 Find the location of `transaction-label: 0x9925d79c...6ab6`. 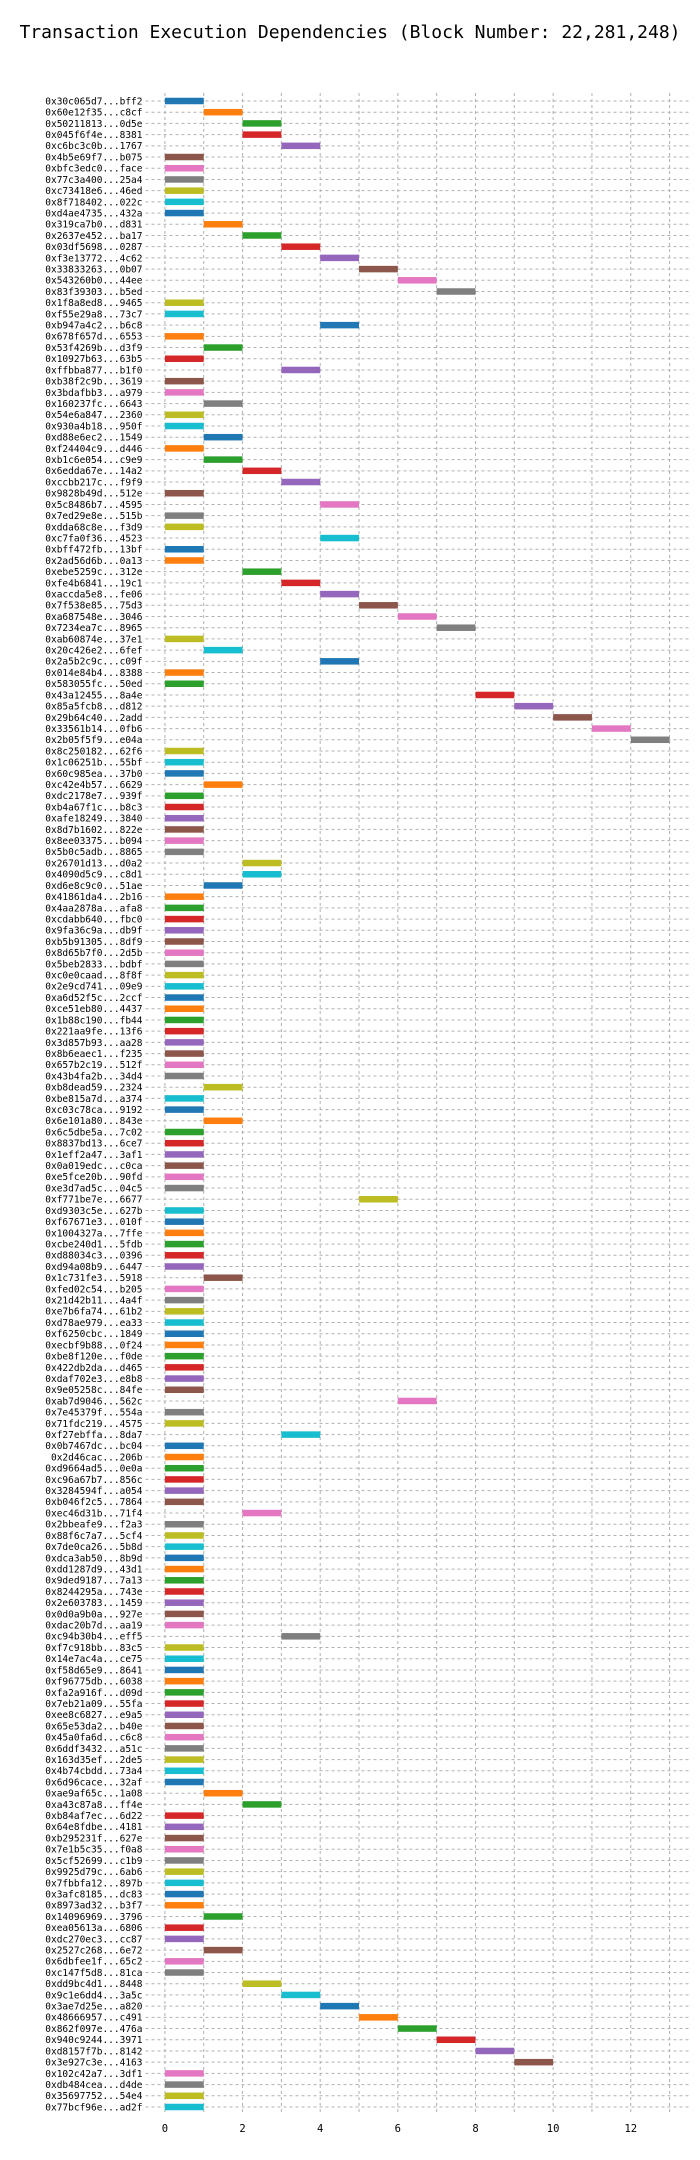

transaction-label: 0x9925d79c...6ab6 is located at coordinates (94, 1872).